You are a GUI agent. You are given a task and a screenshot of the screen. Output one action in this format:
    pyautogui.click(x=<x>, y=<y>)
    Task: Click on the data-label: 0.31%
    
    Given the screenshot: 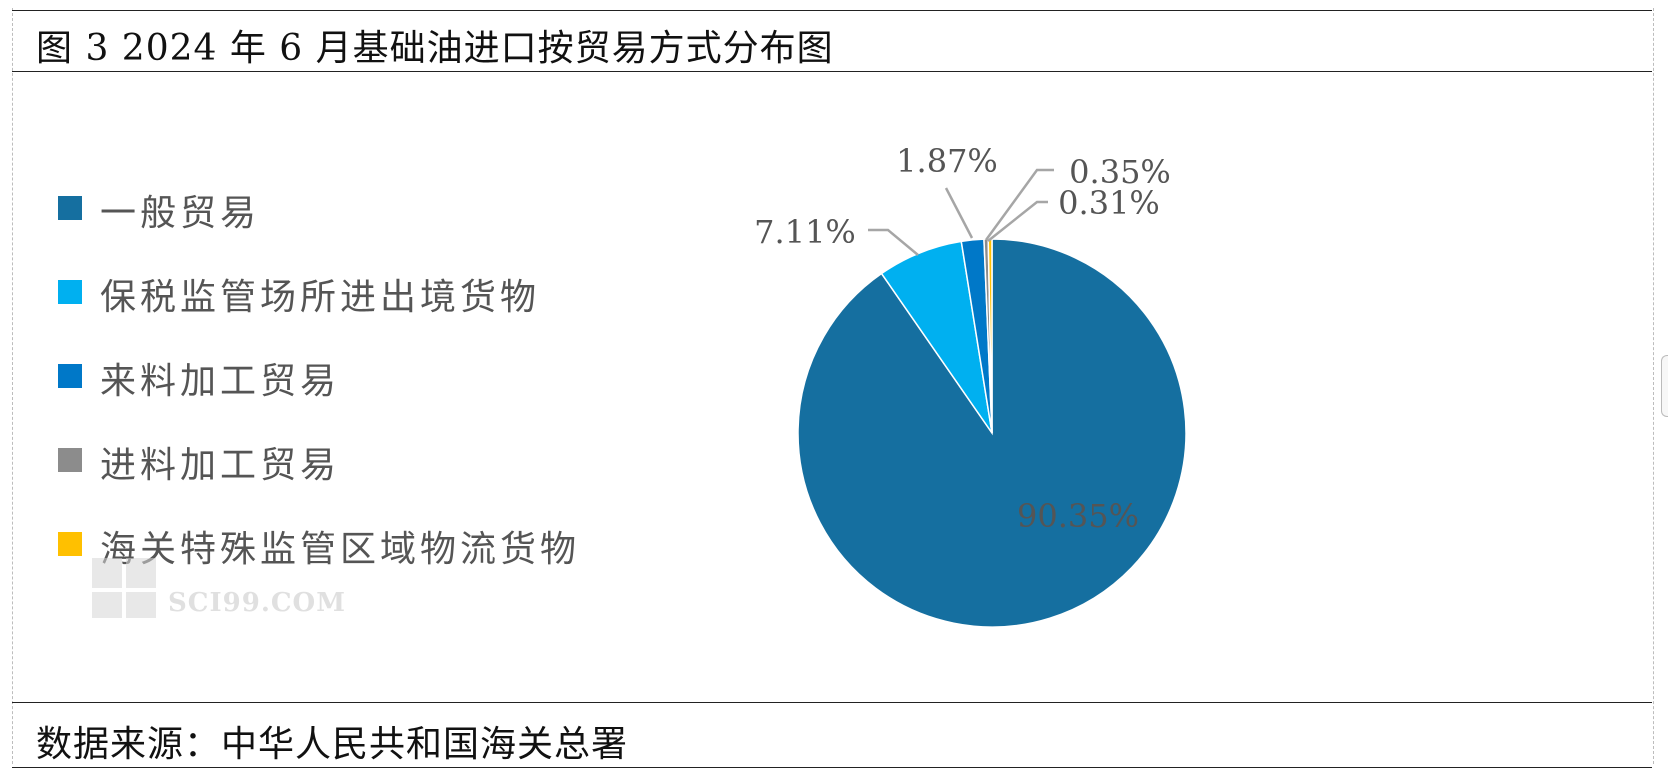 What is the action you would take?
    pyautogui.click(x=1109, y=203)
    